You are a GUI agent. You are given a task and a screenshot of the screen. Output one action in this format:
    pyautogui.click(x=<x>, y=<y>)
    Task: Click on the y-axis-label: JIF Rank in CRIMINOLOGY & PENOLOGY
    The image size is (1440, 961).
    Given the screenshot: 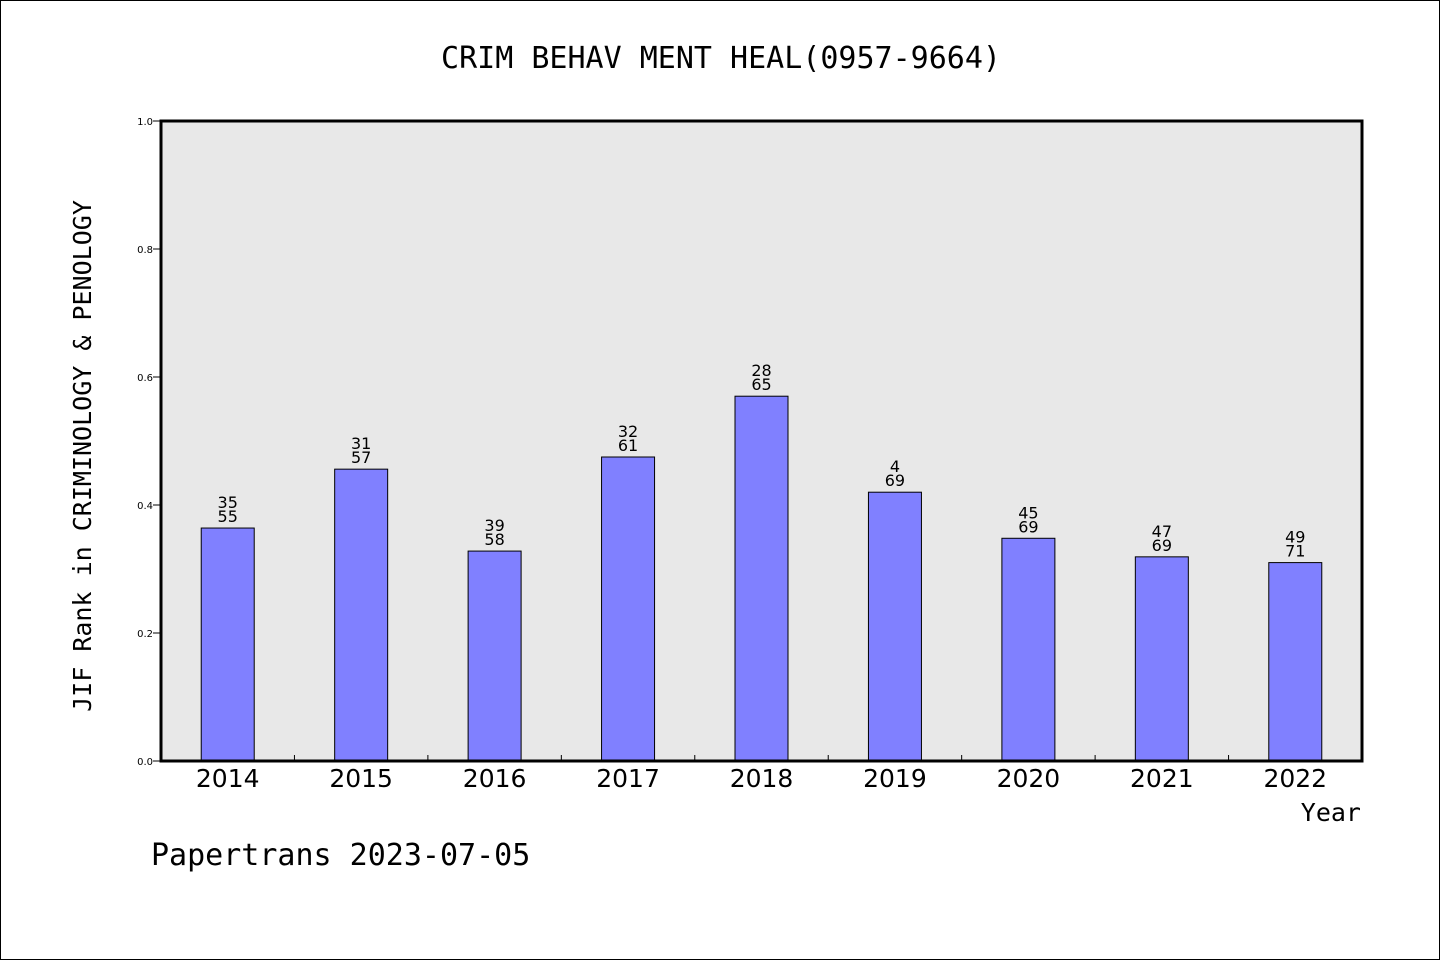 What is the action you would take?
    pyautogui.click(x=82, y=456)
    